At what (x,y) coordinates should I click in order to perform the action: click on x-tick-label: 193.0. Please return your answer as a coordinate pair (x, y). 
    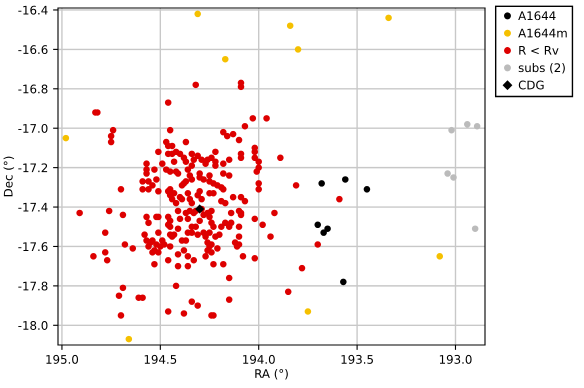
    Looking at the image, I should click on (456, 359).